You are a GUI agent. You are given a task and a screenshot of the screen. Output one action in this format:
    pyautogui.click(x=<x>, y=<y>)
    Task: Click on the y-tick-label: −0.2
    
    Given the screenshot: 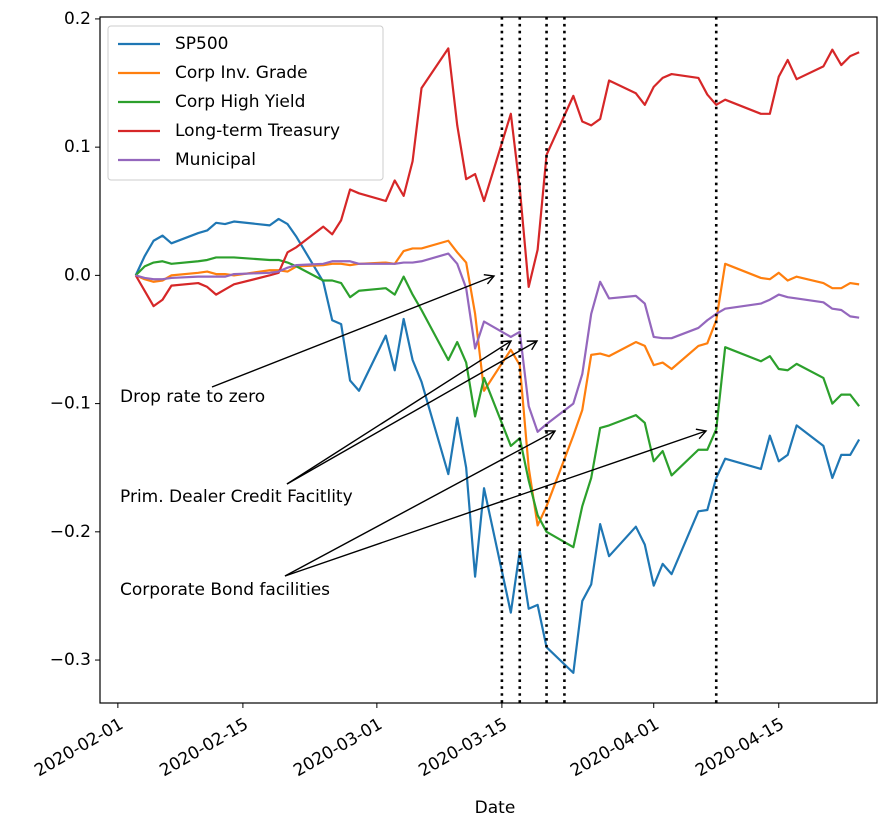 What is the action you would take?
    pyautogui.click(x=70, y=532)
    